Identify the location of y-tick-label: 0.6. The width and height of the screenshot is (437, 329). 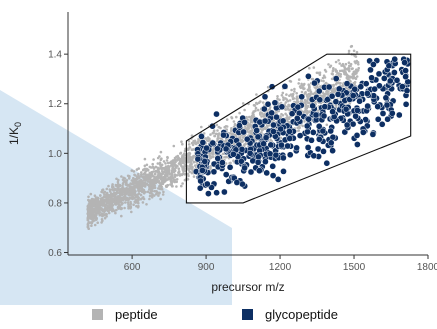
(55, 253).